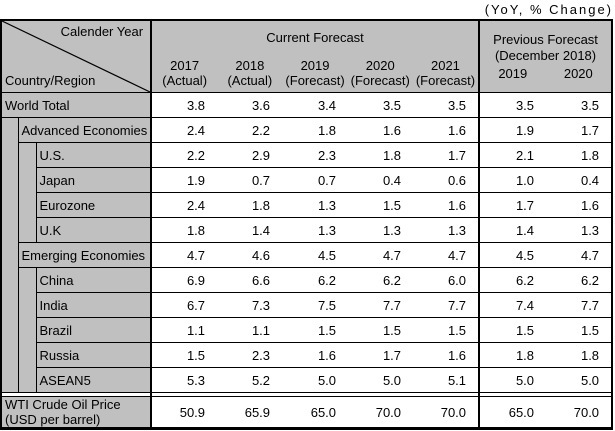 The image size is (615, 431). I want to click on current-year-column-header: 2018 (Actual), so click(249, 73).